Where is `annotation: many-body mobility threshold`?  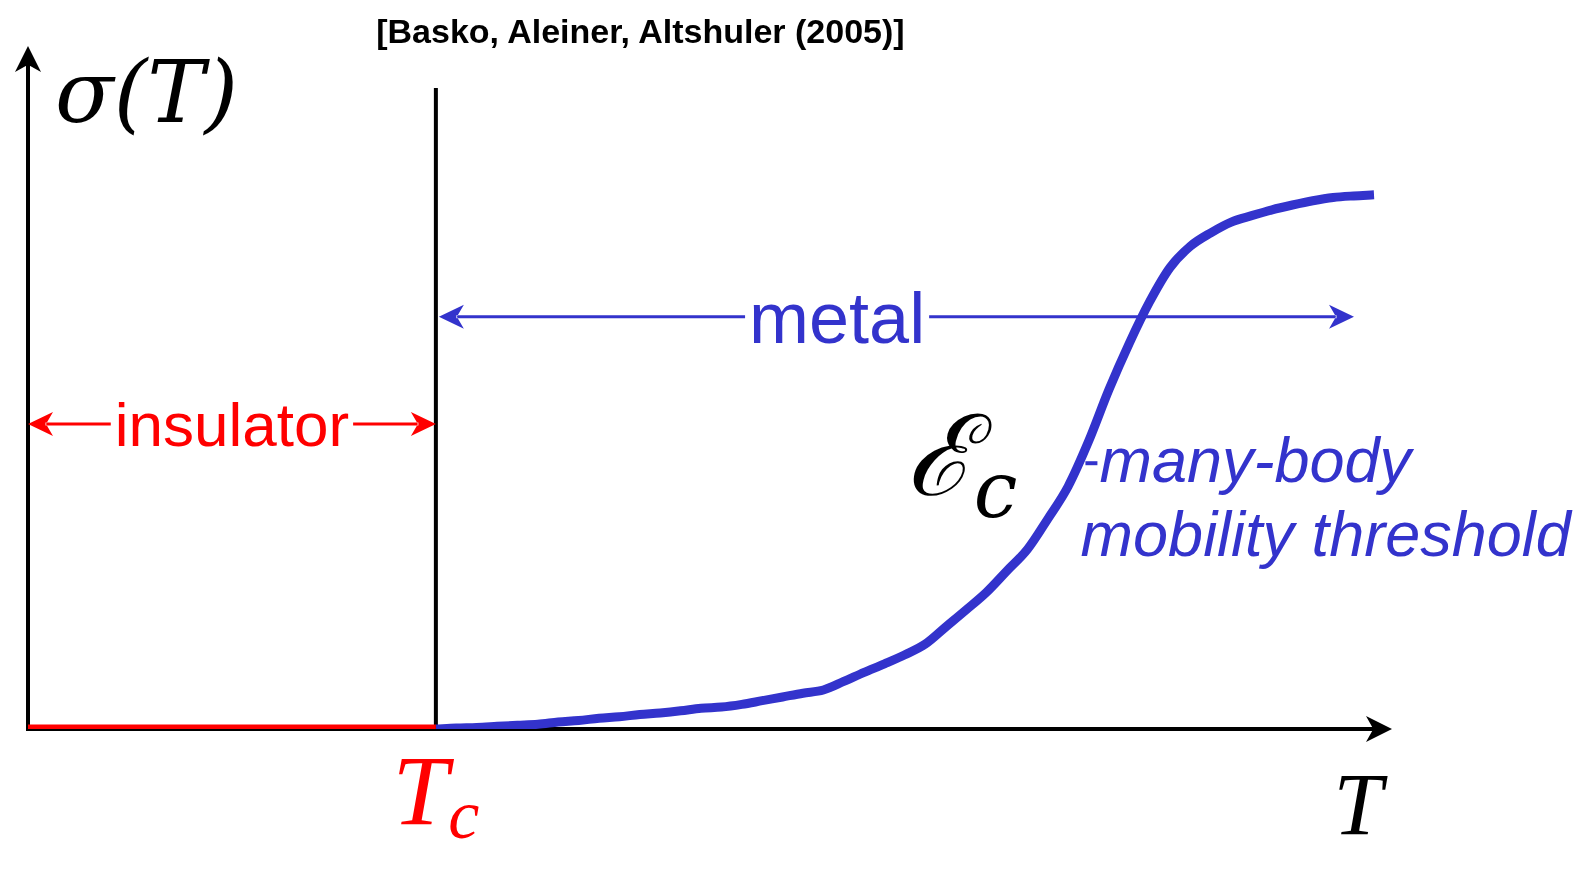
annotation: many-body mobility threshold is located at coordinates (1326, 497).